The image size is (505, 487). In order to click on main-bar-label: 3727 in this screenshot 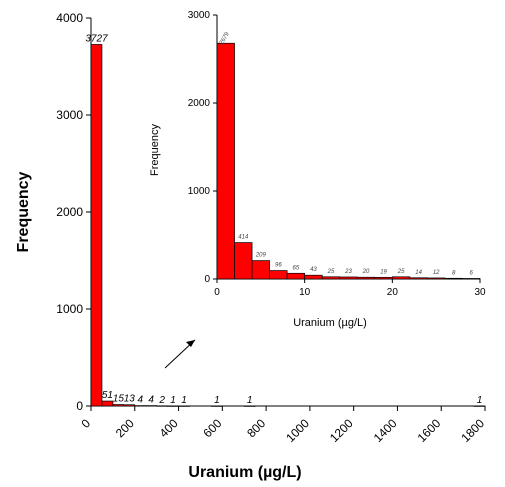, I will do `click(96, 38)`.